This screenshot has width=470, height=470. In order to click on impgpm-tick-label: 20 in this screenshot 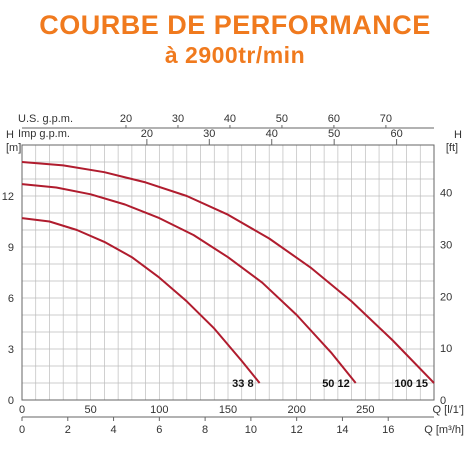, I will do `click(147, 134)`.